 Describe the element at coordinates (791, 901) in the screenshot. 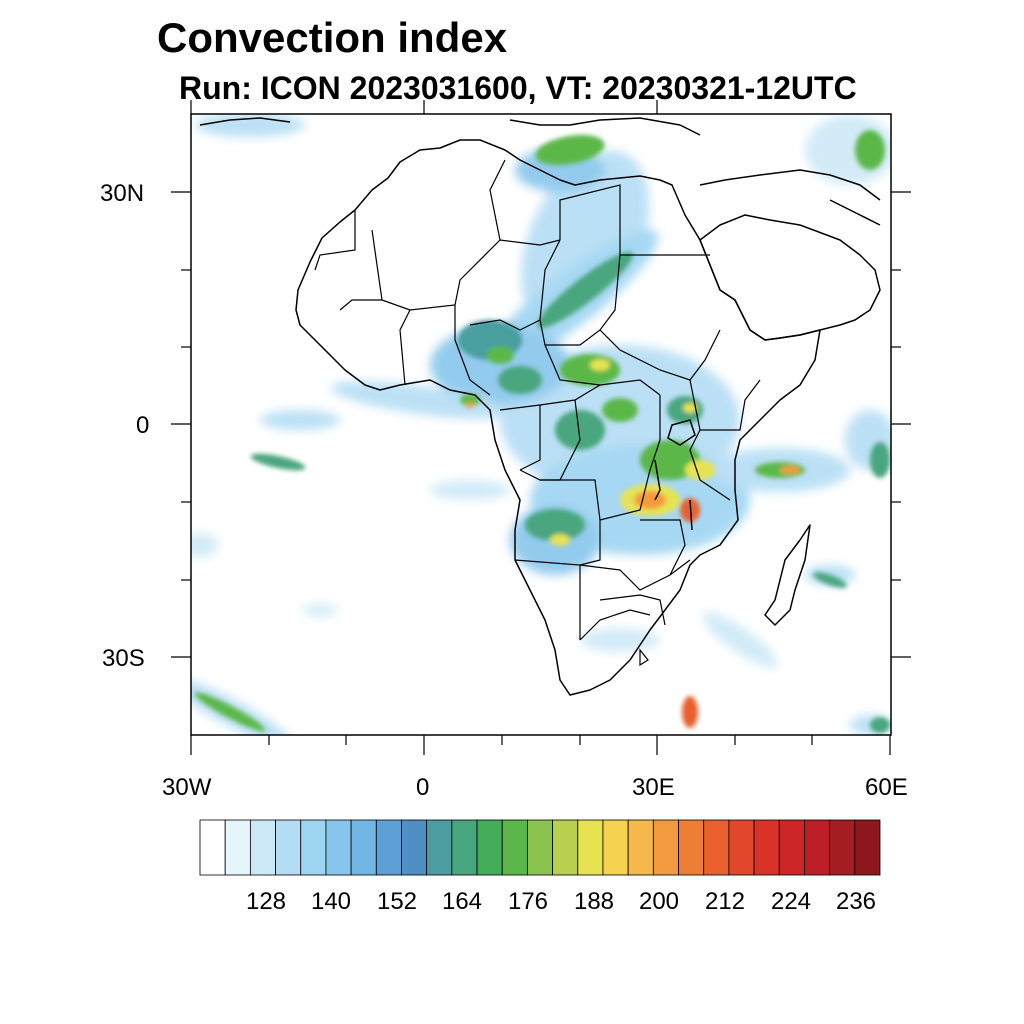

I see `colorbar-label: 224` at that location.